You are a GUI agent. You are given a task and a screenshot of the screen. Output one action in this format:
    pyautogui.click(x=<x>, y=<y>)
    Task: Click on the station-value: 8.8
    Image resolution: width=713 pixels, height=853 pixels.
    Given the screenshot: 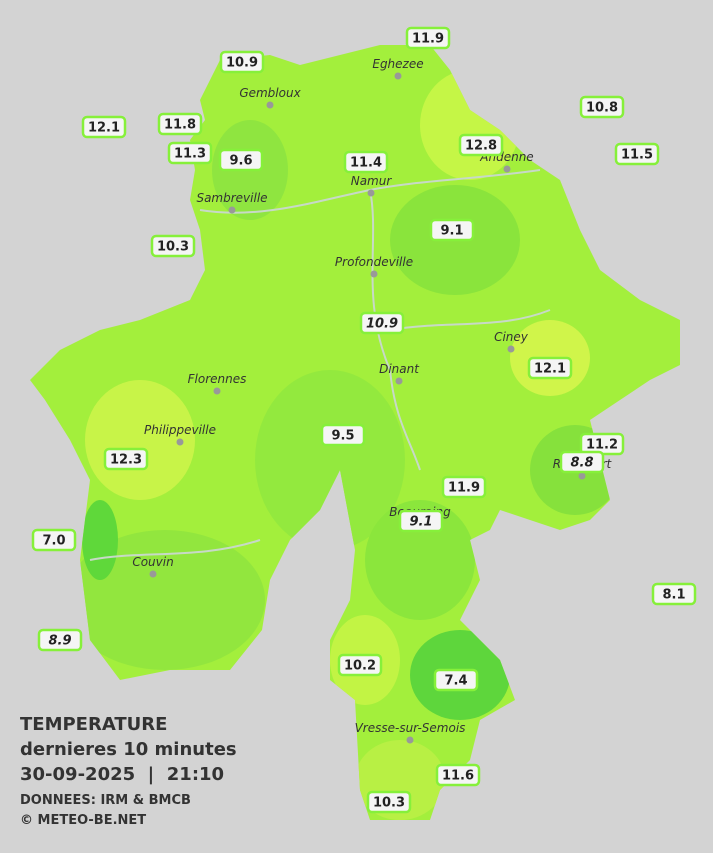 What is the action you would take?
    pyautogui.click(x=581, y=463)
    